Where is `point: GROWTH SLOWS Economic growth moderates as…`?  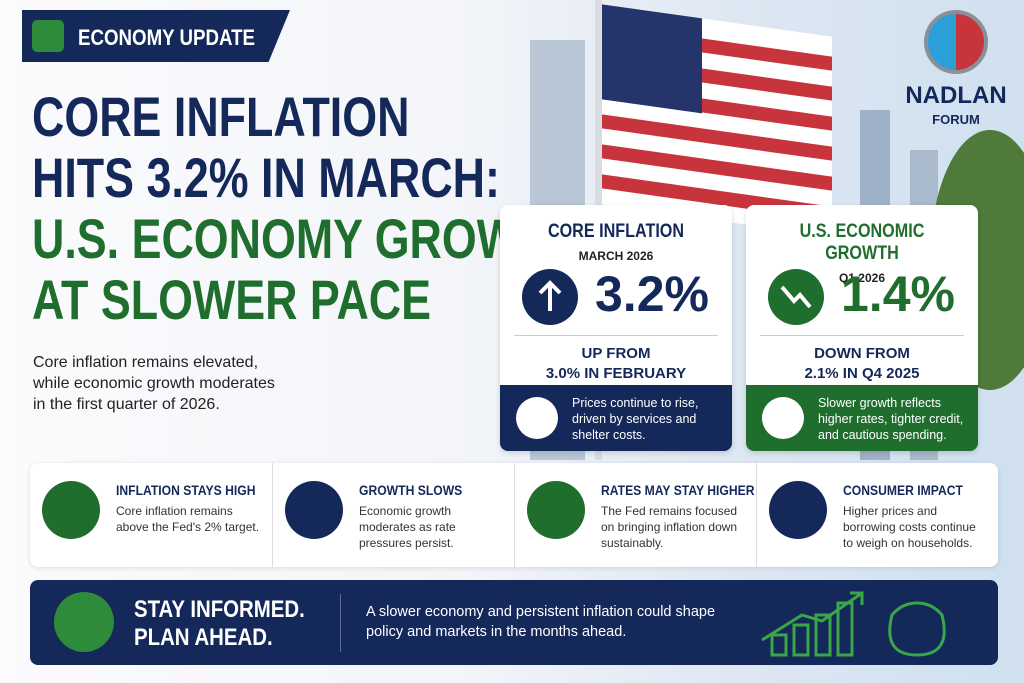 point: GROWTH SLOWS Economic growth moderates as… is located at coordinates (393, 515).